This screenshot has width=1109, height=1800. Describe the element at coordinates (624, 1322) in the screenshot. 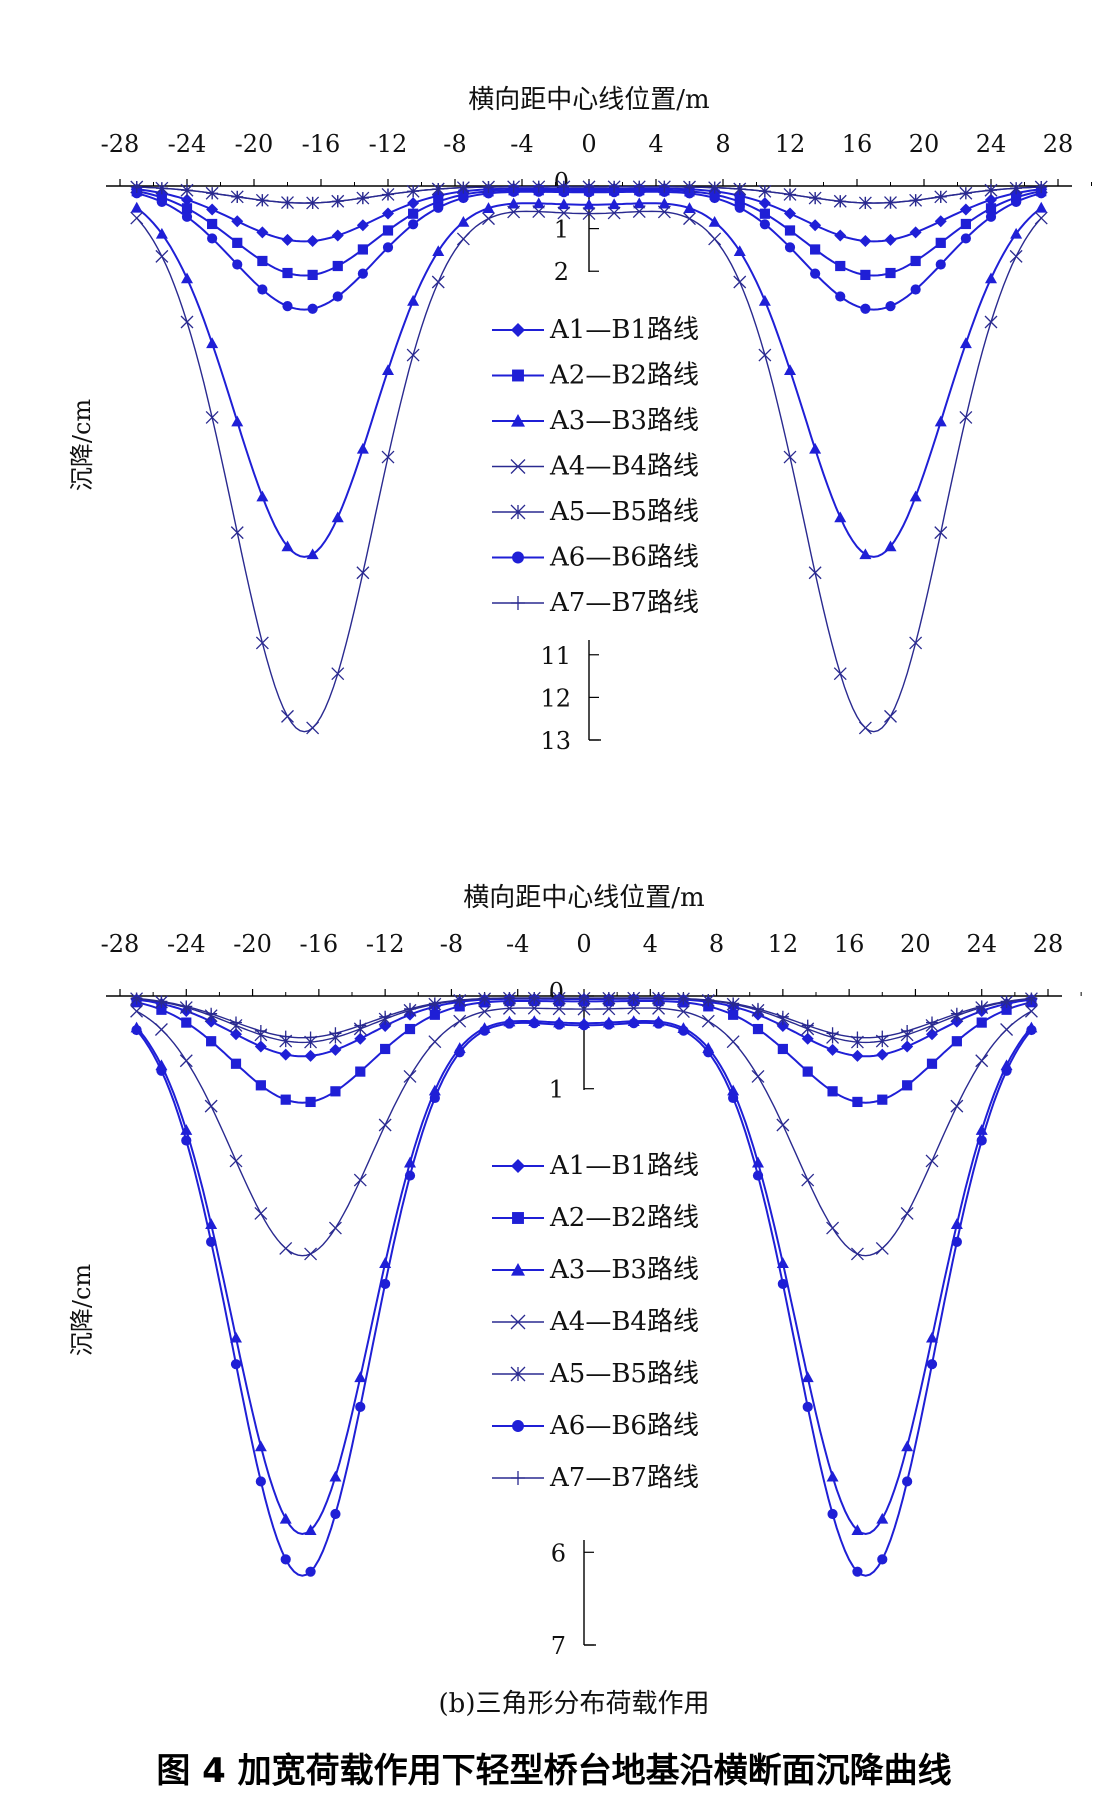

I see `legend-label: A4—B4路线` at that location.